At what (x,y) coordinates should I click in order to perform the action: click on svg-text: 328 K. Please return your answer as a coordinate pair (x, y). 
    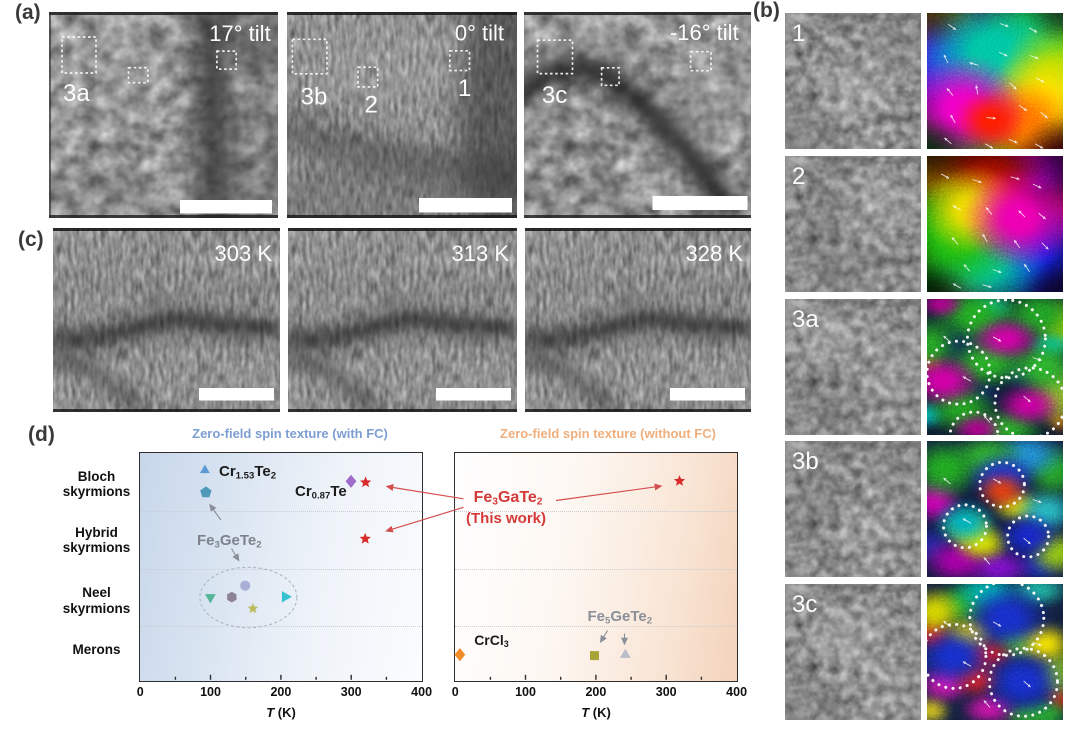
    Looking at the image, I should click on (715, 253).